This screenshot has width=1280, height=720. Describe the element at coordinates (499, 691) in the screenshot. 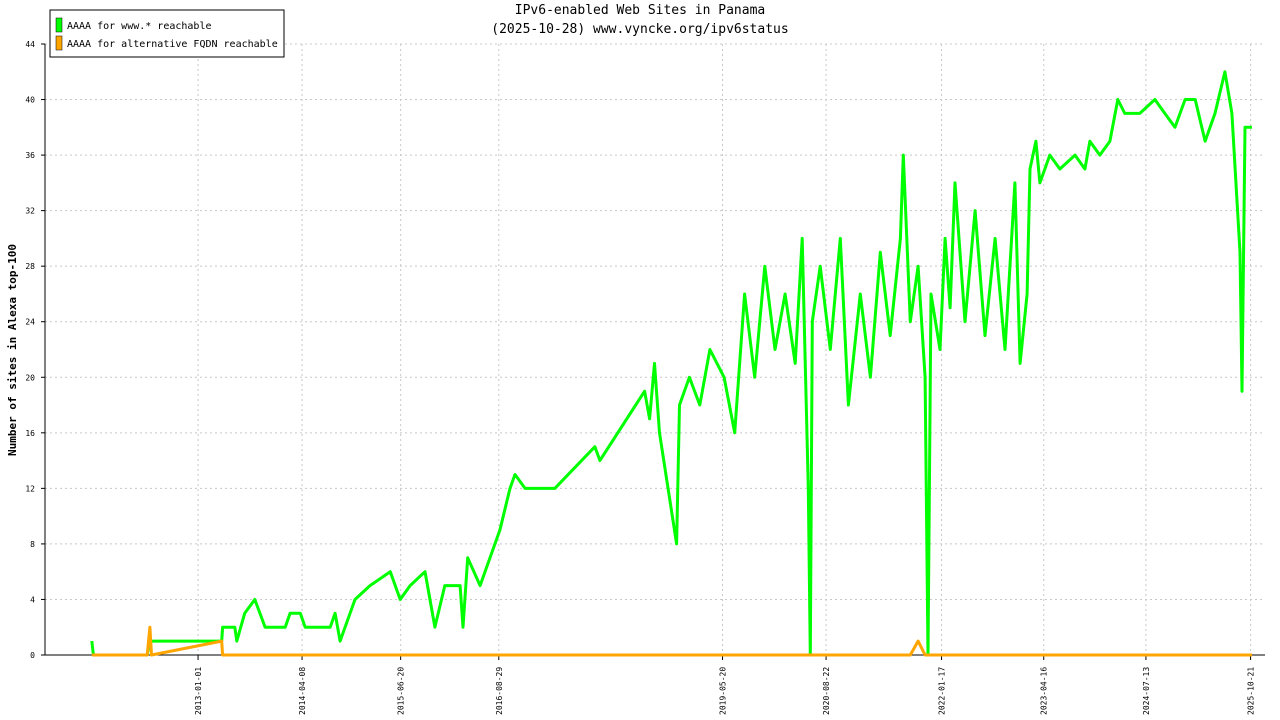

I see `x-tick-label: 2016-08-29` at that location.